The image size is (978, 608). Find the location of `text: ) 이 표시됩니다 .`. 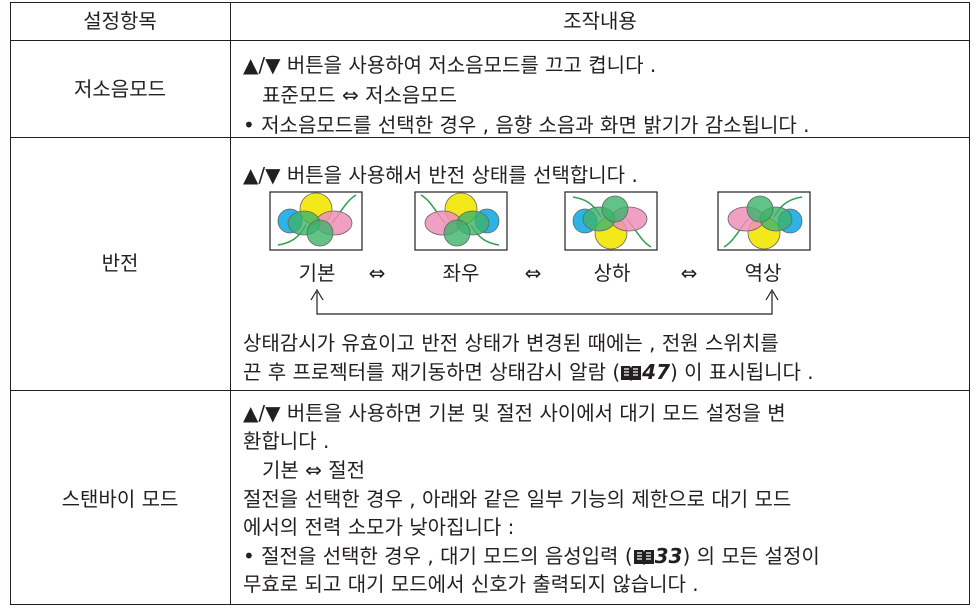

text: ) 이 표시됩니다 . is located at coordinates (742, 372).